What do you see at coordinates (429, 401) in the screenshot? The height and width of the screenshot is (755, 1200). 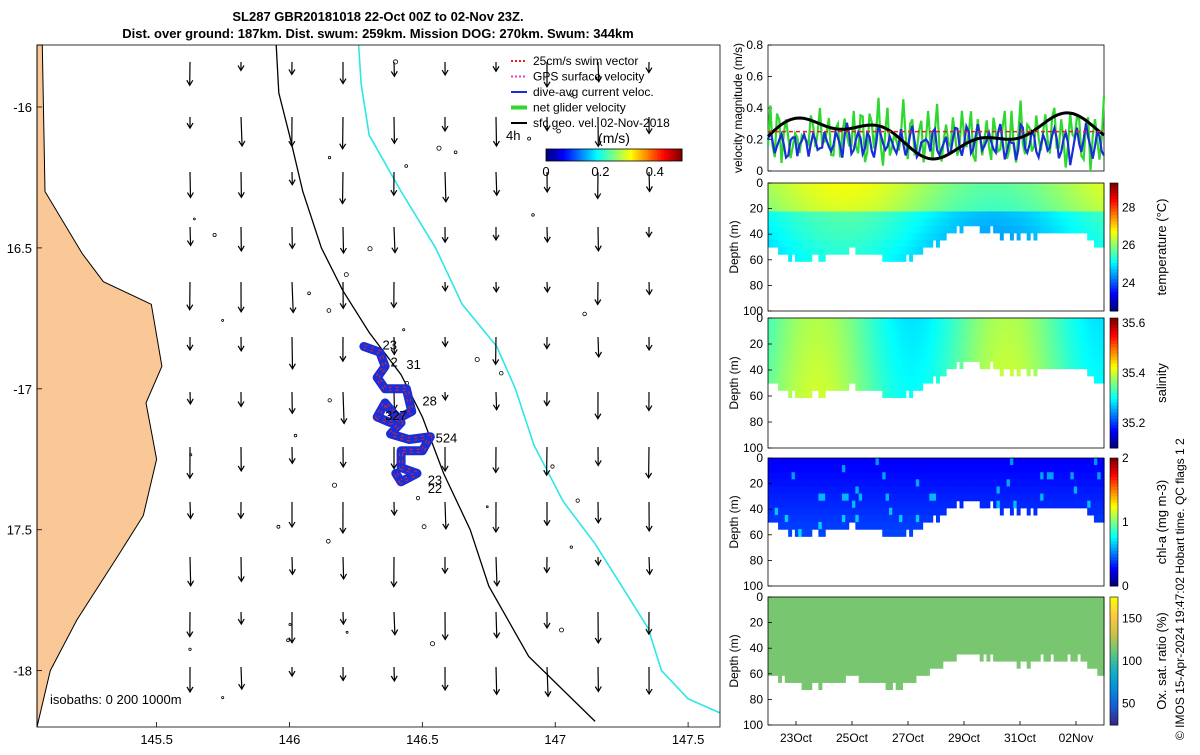 I see `track-label-3: 28` at bounding box center [429, 401].